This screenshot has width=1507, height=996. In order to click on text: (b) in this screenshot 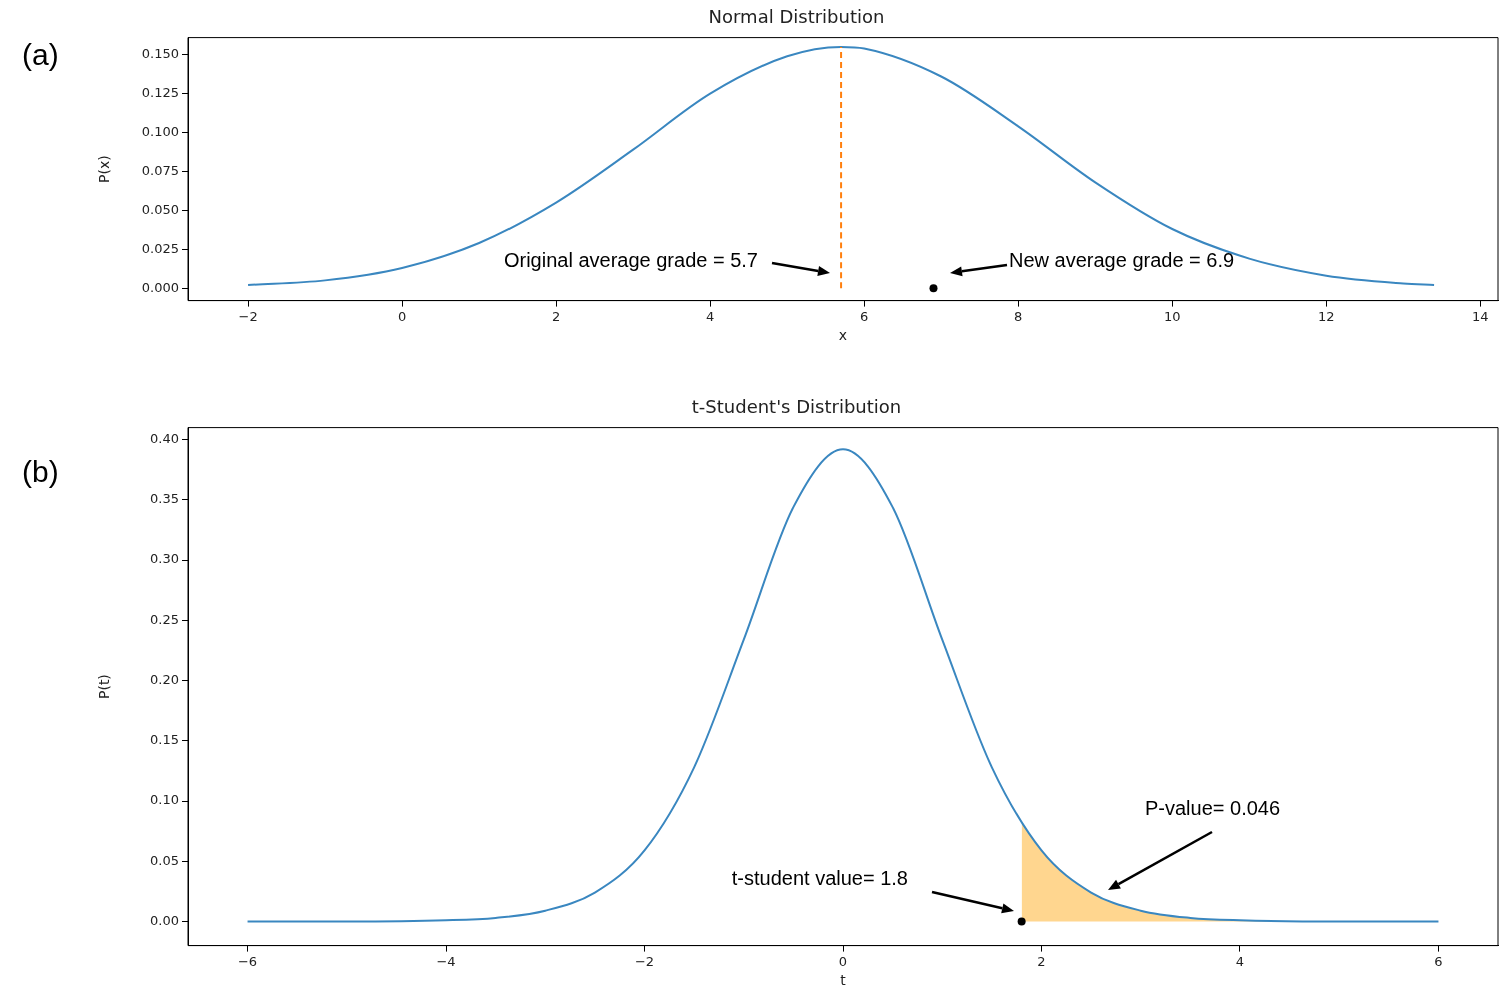, I will do `click(40, 472)`.